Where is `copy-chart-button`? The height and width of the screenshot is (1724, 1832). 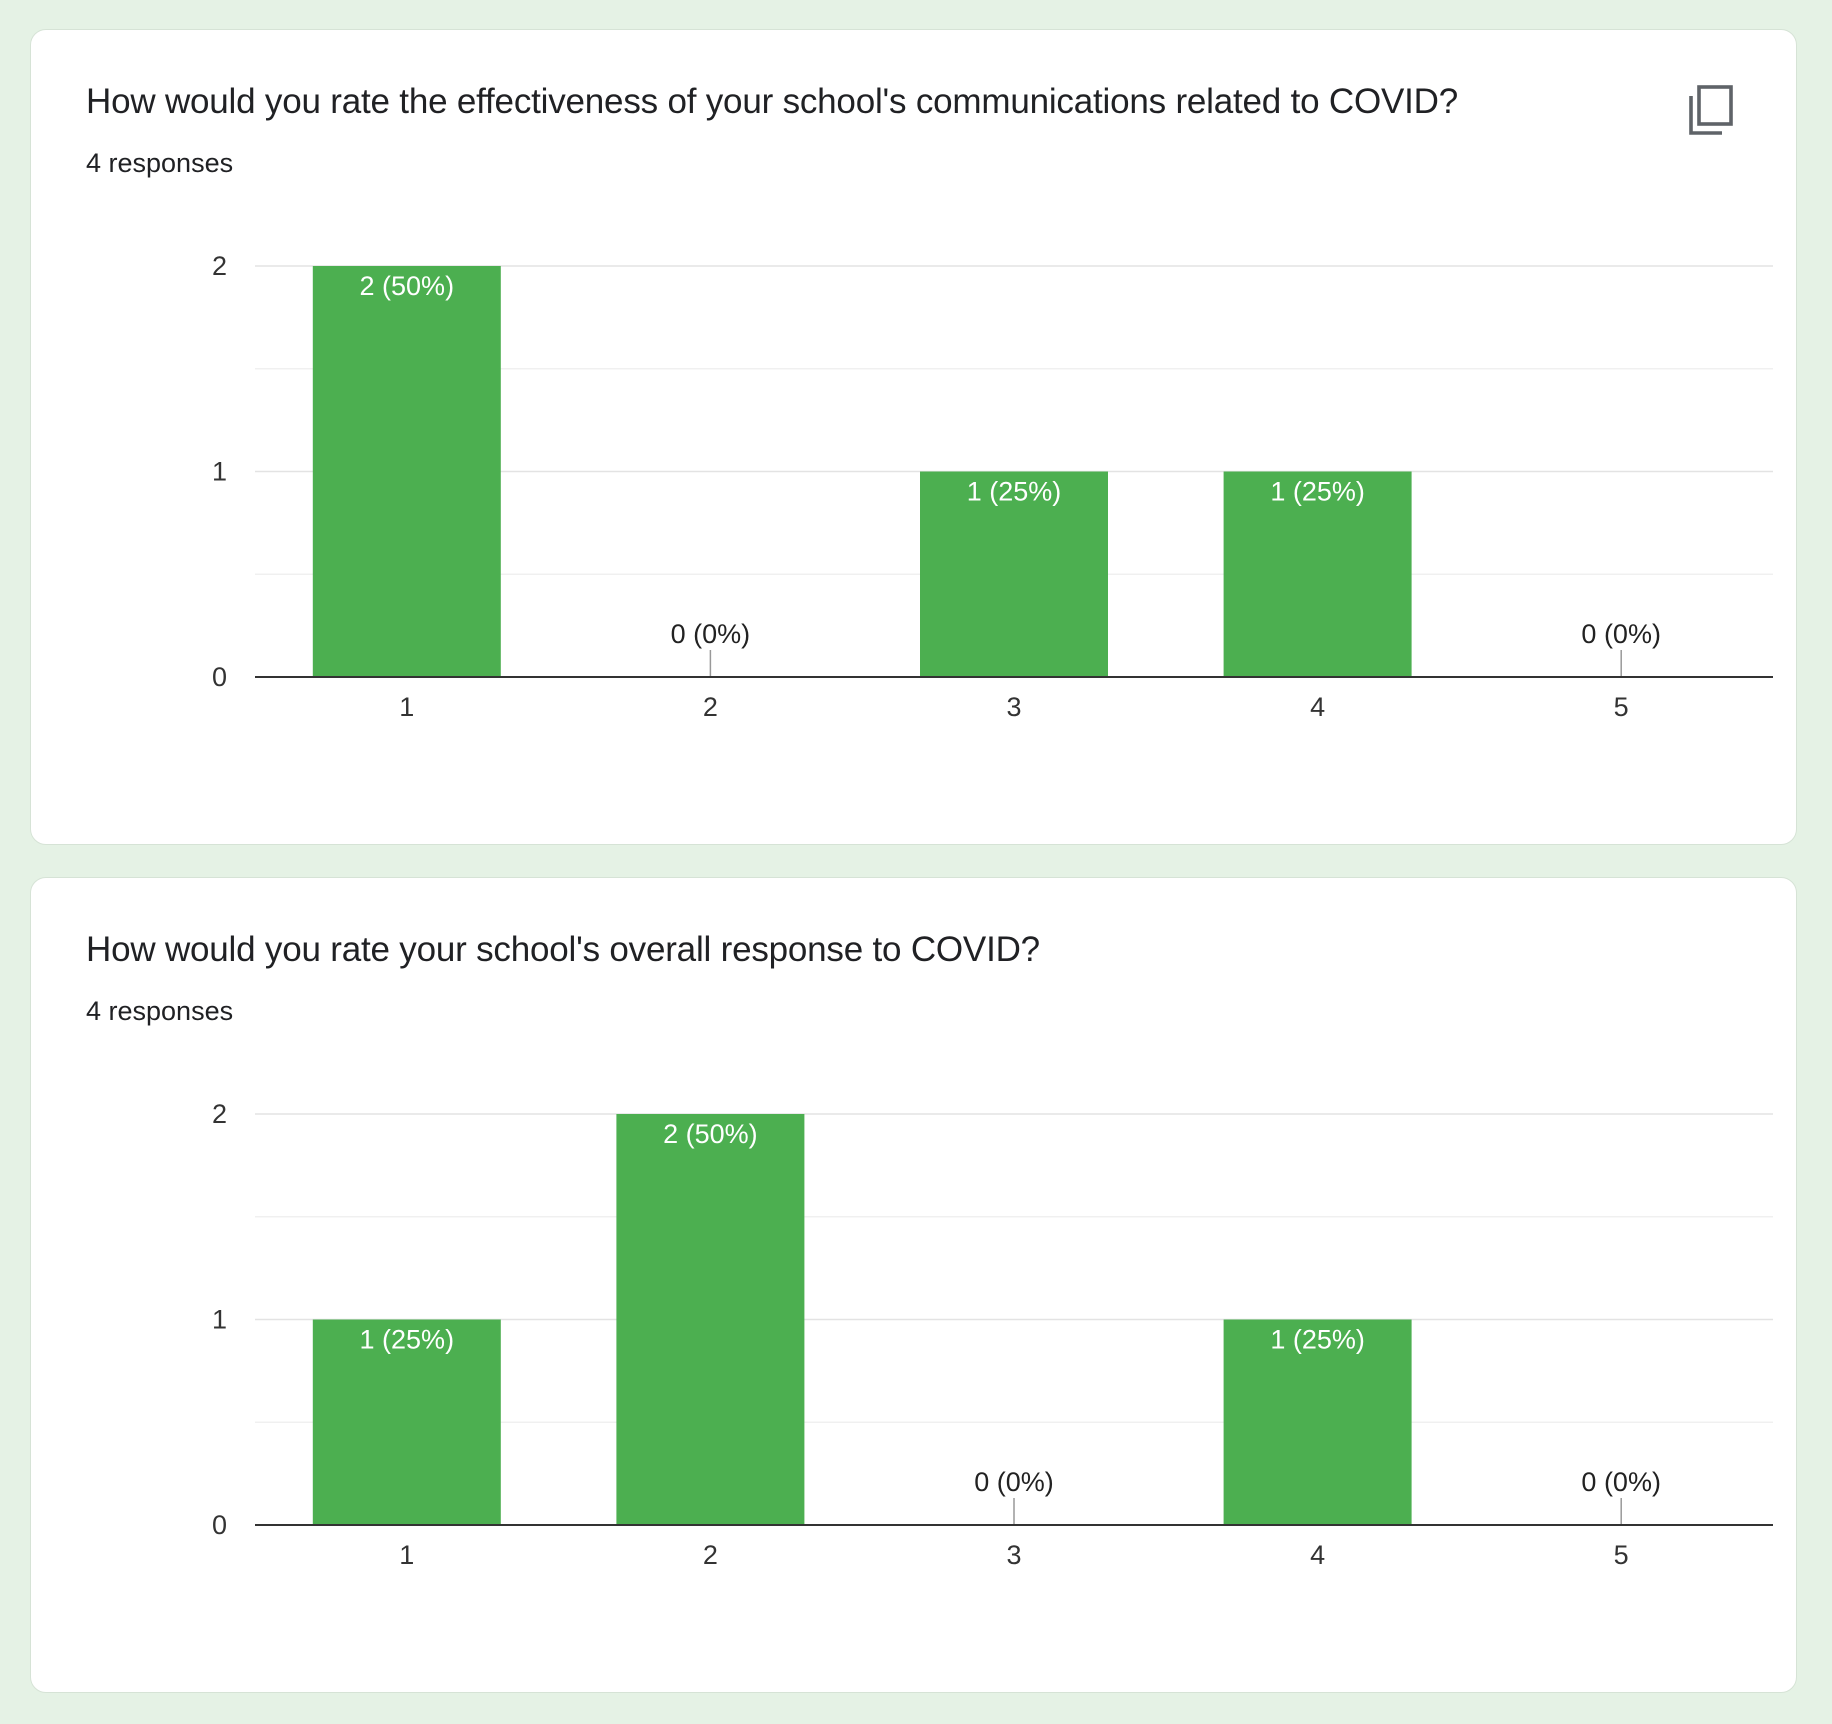 copy-chart-button is located at coordinates (1712, 110).